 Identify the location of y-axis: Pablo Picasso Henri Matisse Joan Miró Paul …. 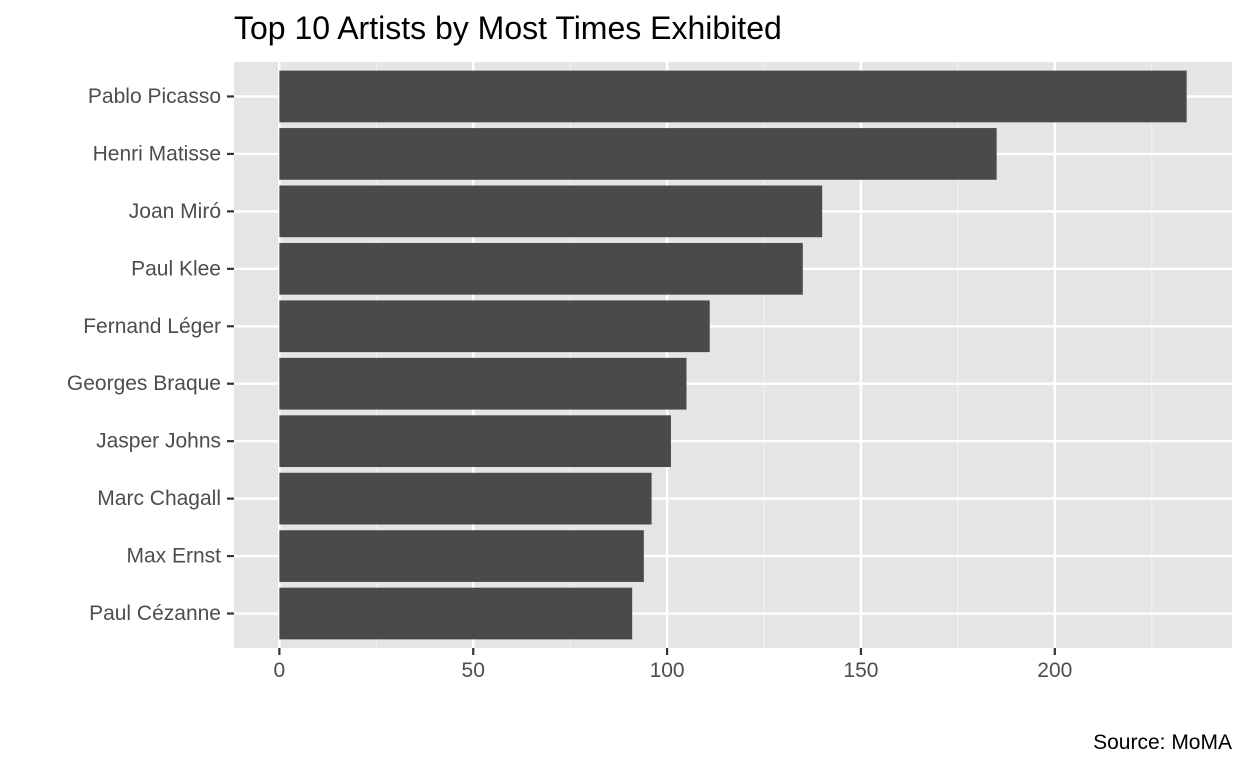
(150, 355).